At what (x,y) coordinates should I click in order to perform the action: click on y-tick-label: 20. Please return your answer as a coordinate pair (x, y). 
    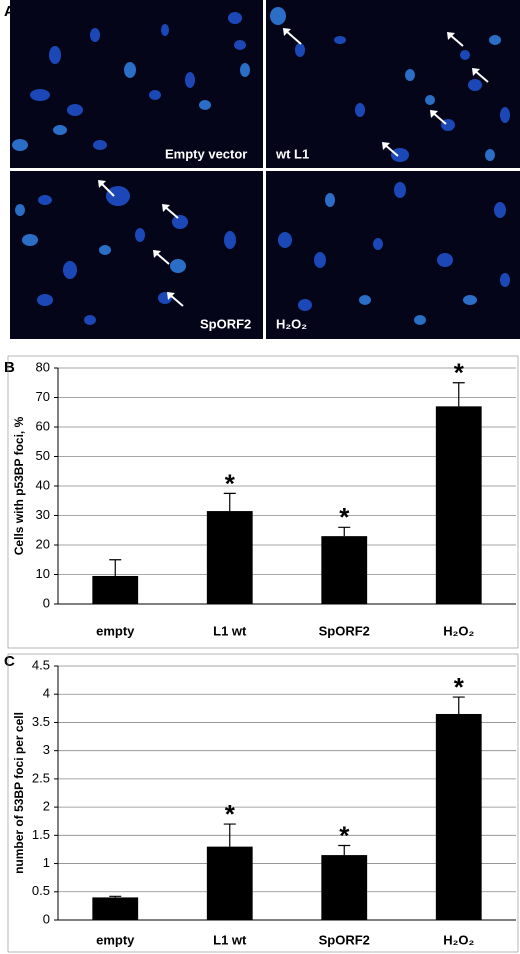
    Looking at the image, I should click on (43, 543).